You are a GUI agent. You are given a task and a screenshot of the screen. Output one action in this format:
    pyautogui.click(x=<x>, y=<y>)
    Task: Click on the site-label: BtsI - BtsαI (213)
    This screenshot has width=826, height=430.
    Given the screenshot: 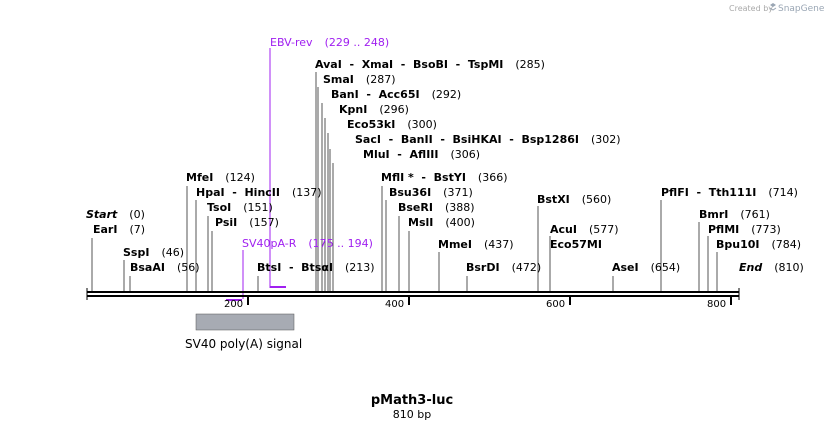 What is the action you would take?
    pyautogui.click(x=316, y=267)
    